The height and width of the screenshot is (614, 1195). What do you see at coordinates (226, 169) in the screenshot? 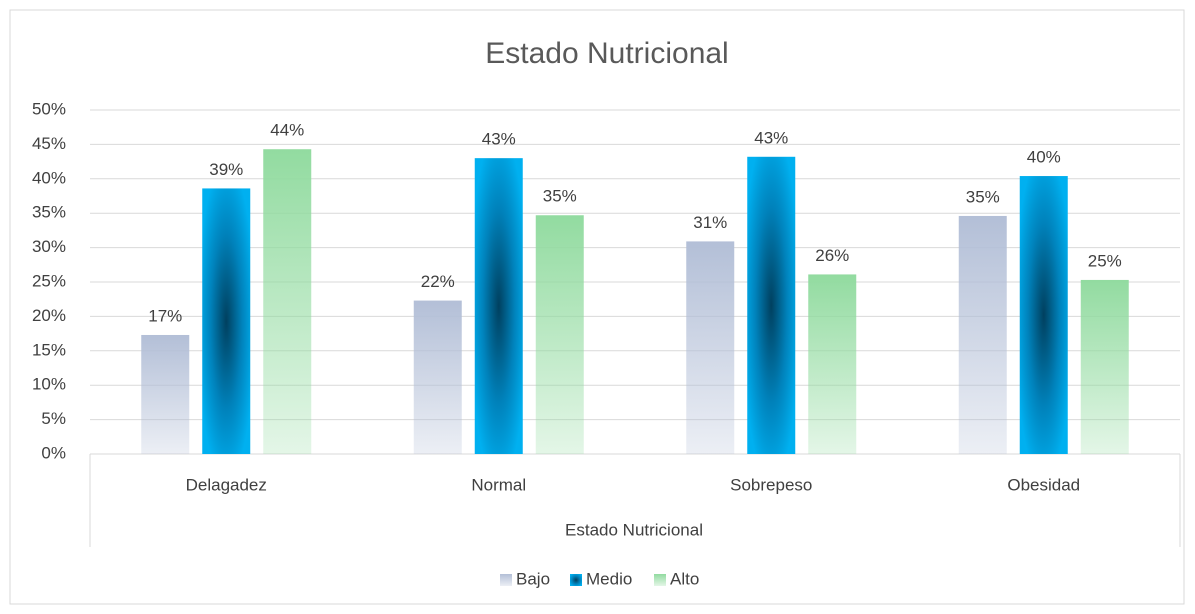
I see `data-label: 39%` at bounding box center [226, 169].